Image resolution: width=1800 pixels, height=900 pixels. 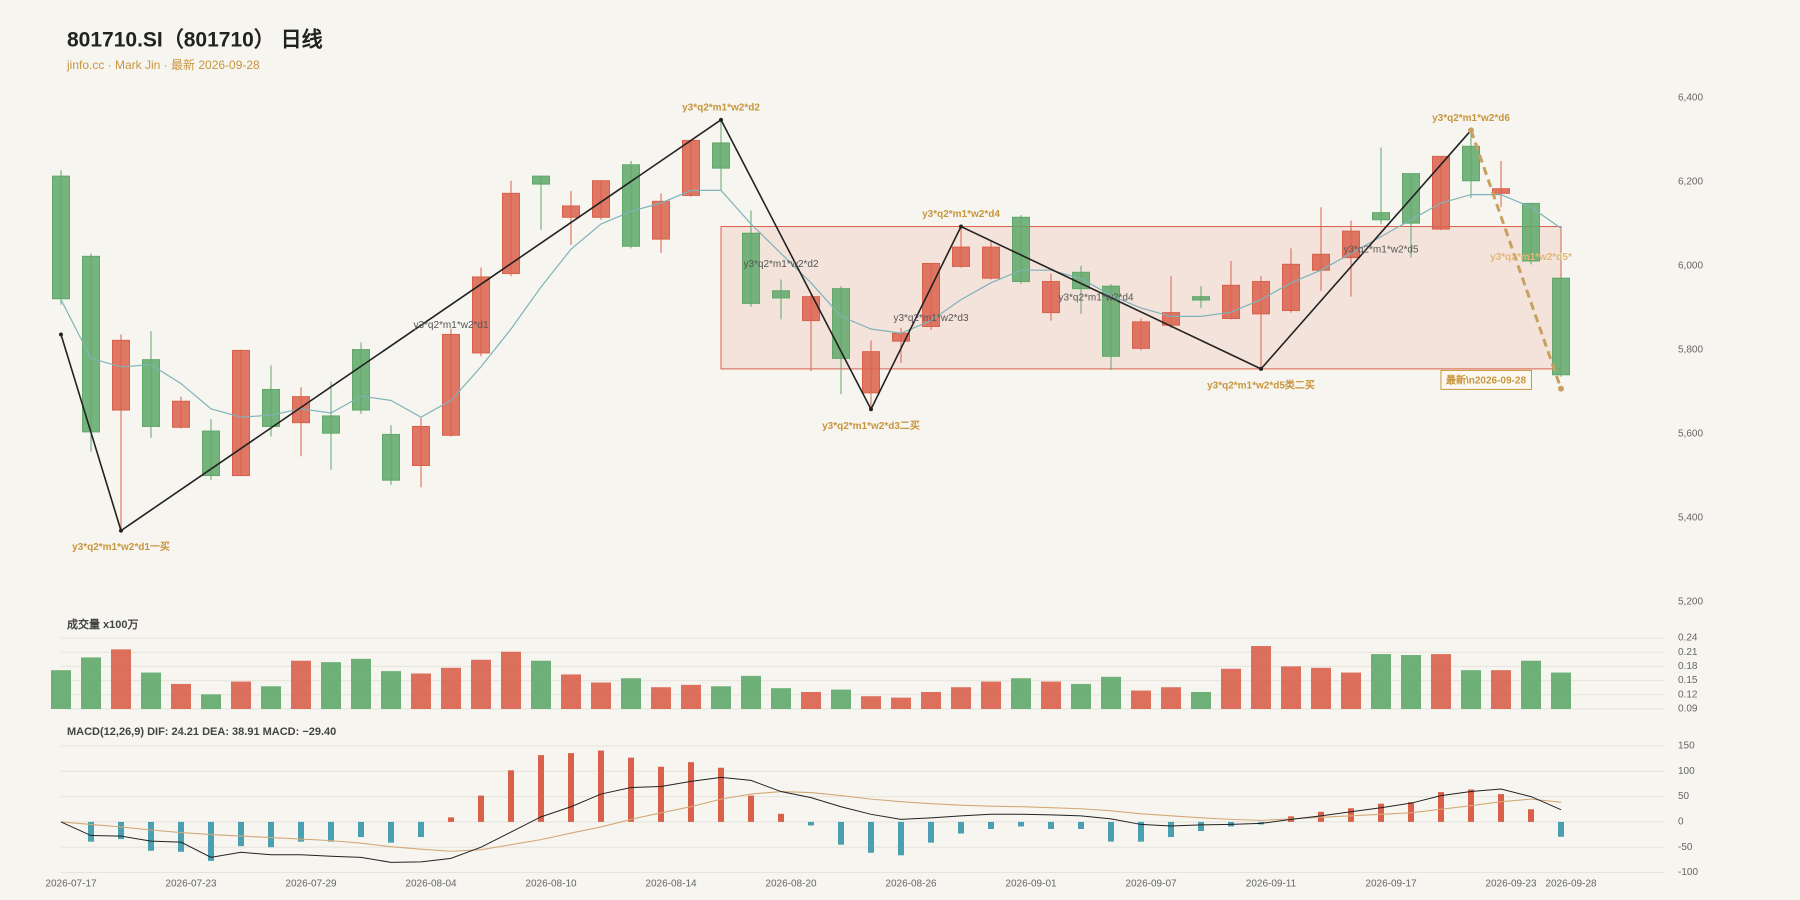 I want to click on annotation: 最新\n2026-09-28, so click(x=1486, y=379).